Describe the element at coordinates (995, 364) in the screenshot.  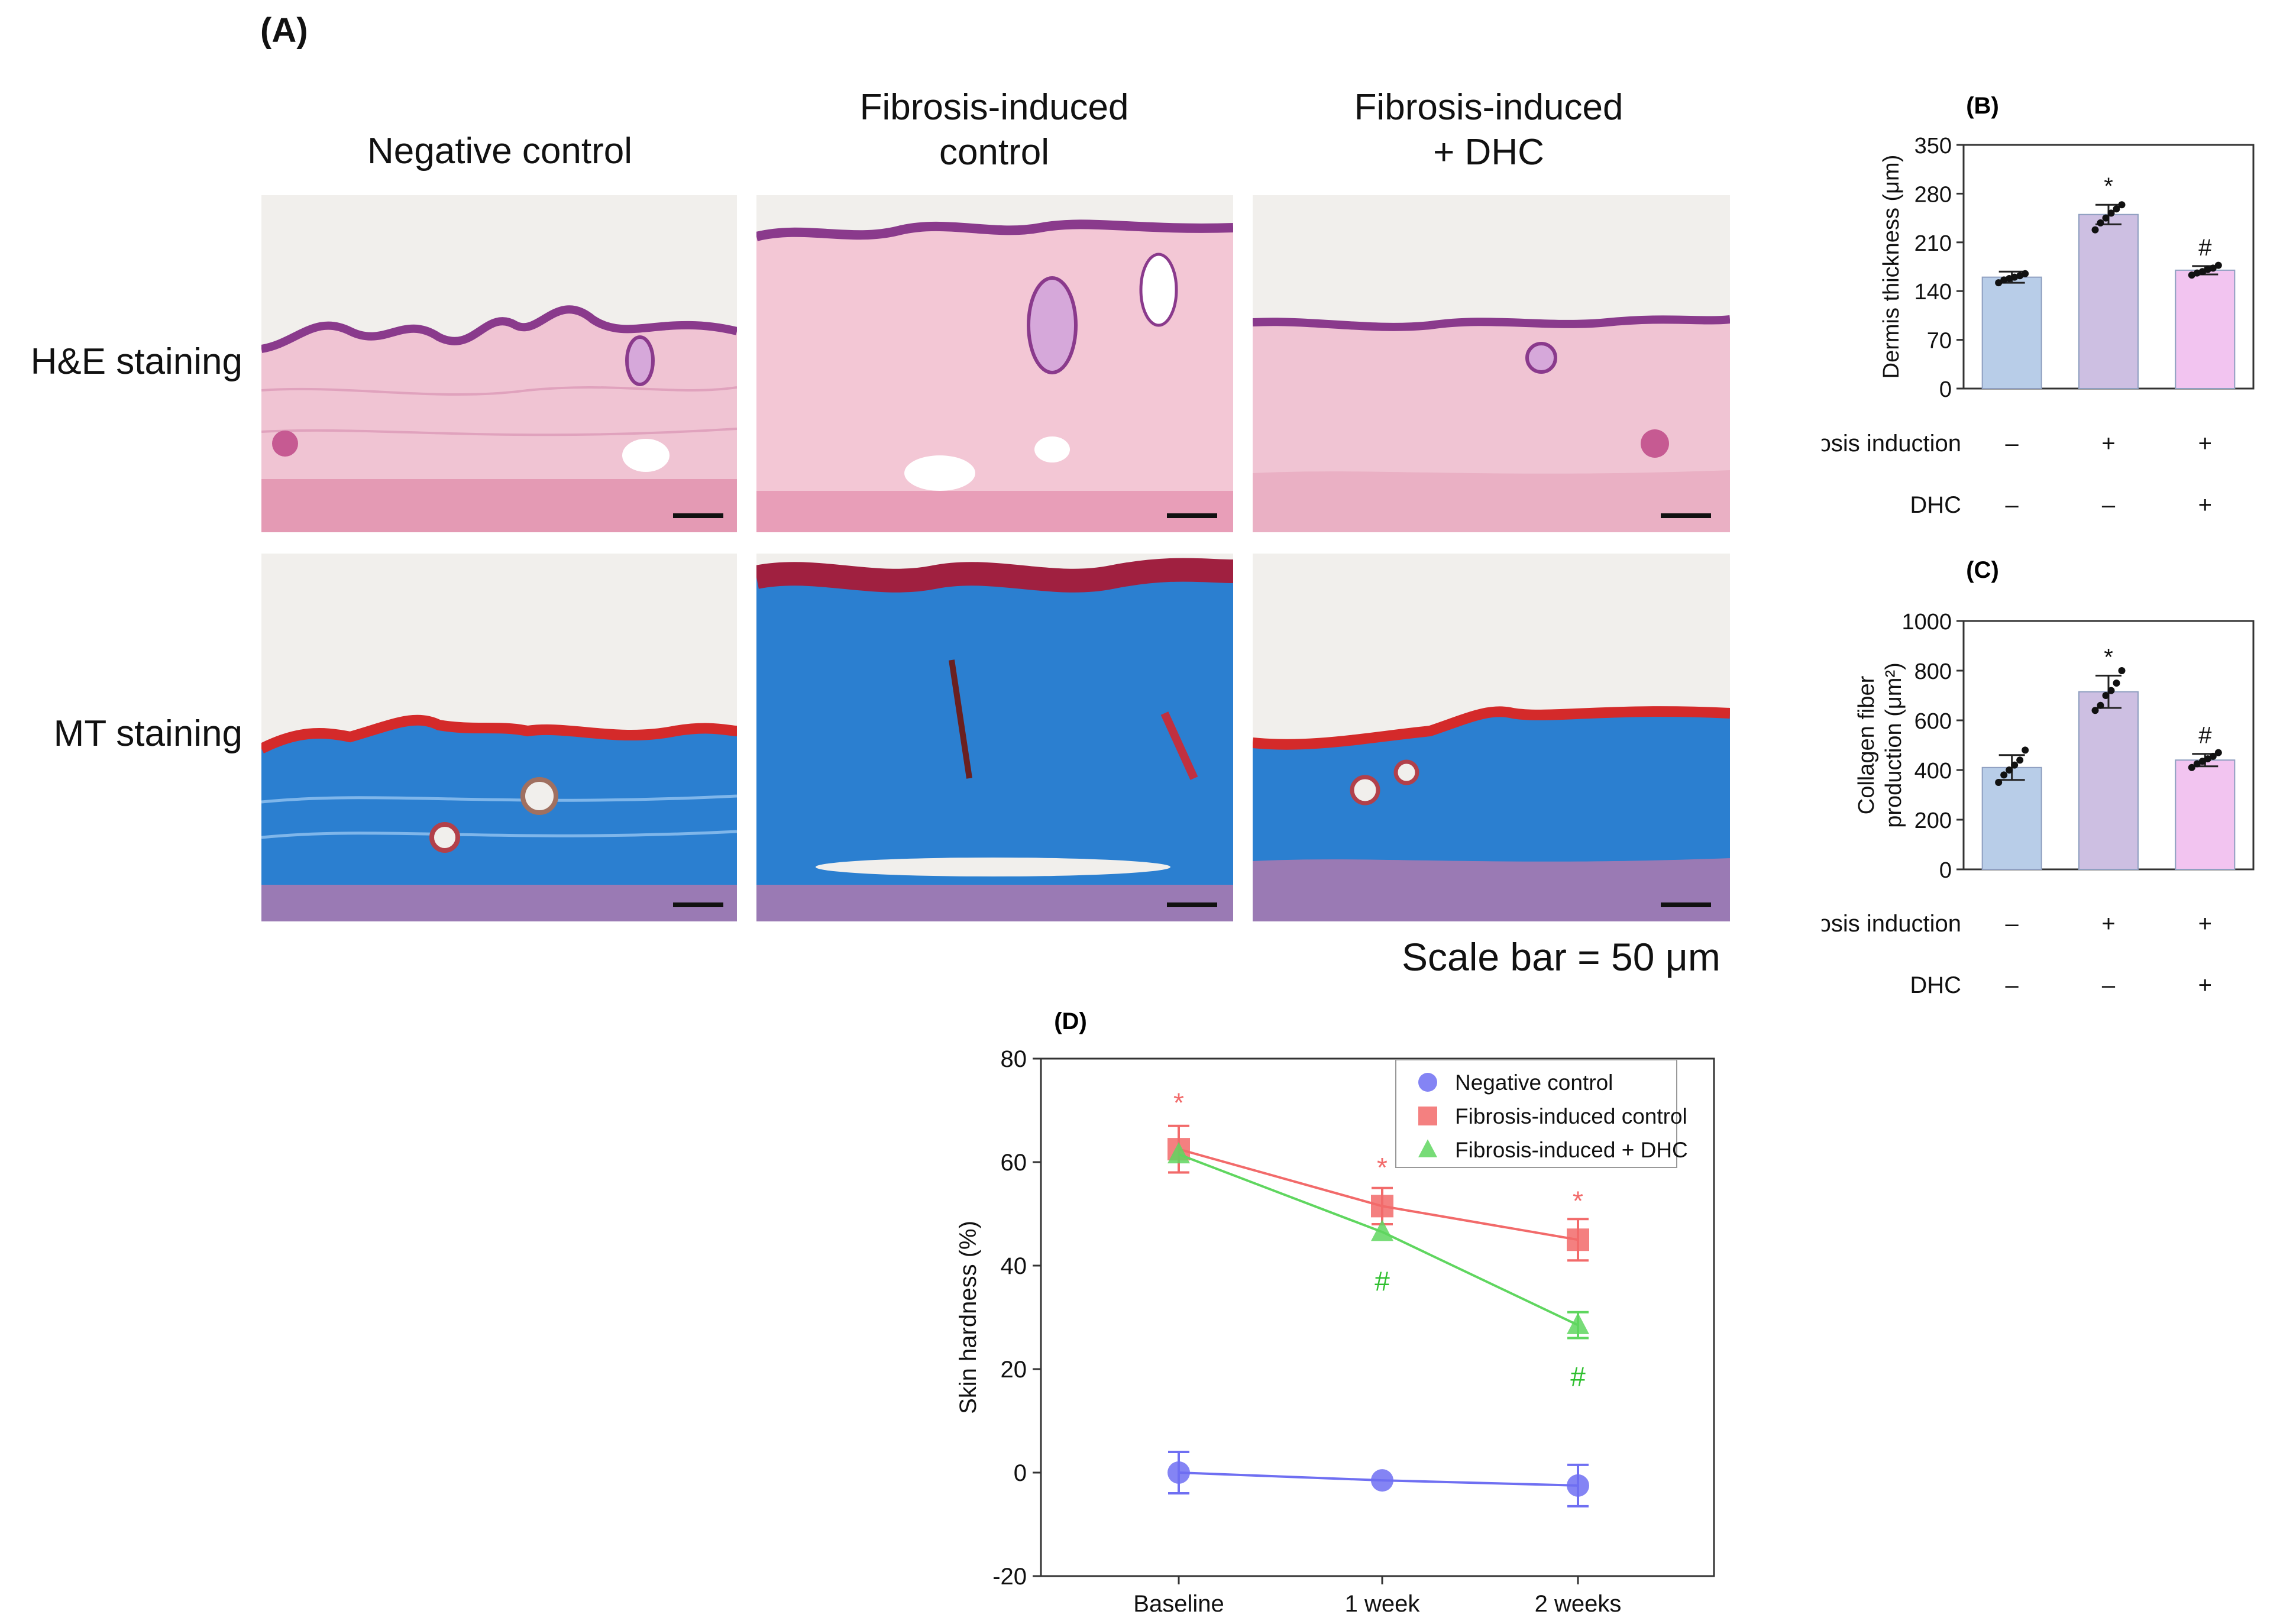
I see `micrograph-he-fibrosis-control` at that location.